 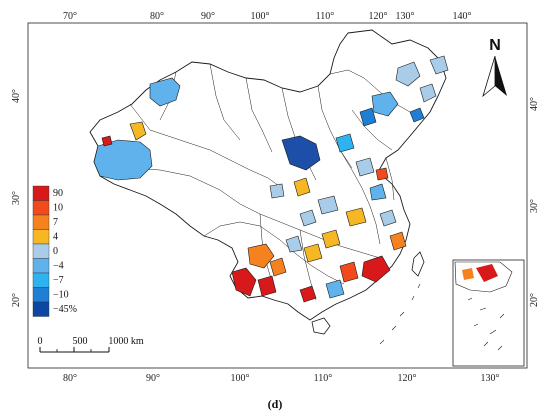 What do you see at coordinates (534, 300) in the screenshot?
I see `right-tick-label: 20°` at bounding box center [534, 300].